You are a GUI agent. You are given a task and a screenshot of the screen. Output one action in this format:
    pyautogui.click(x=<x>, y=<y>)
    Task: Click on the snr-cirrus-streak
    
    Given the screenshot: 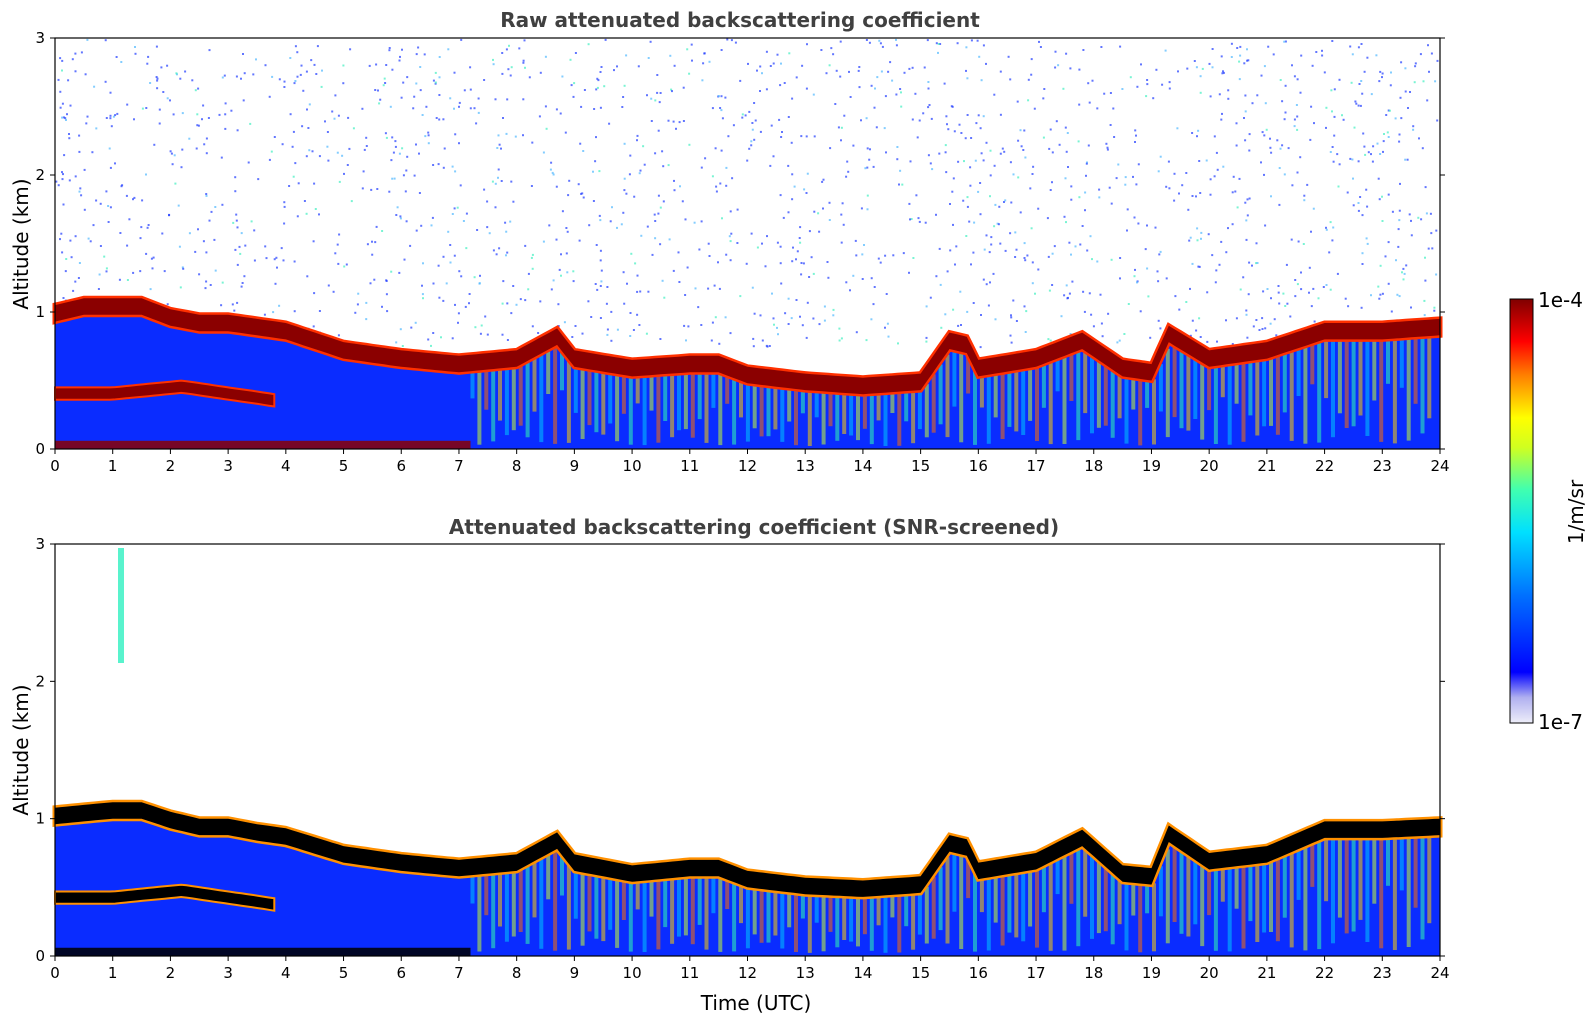 What is the action you would take?
    pyautogui.click(x=121, y=605)
    